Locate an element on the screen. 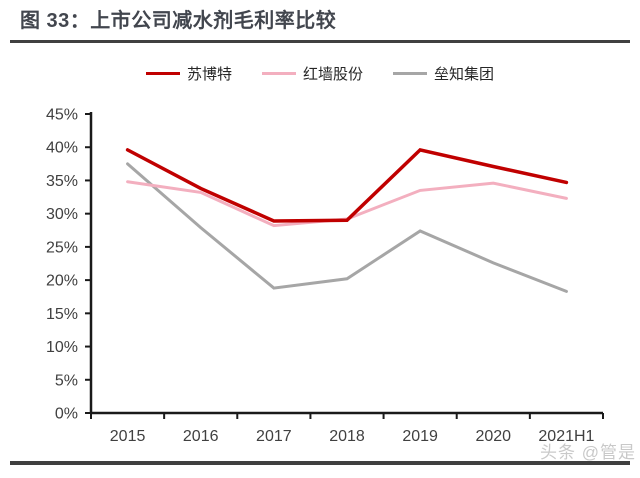 This screenshot has height=478, width=640. x-axis-label: 2018 is located at coordinates (347, 436).